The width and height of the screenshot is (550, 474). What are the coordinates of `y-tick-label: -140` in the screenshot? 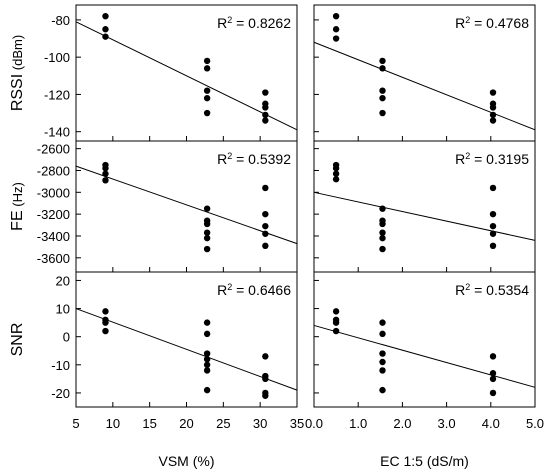 It's located at (57, 132).